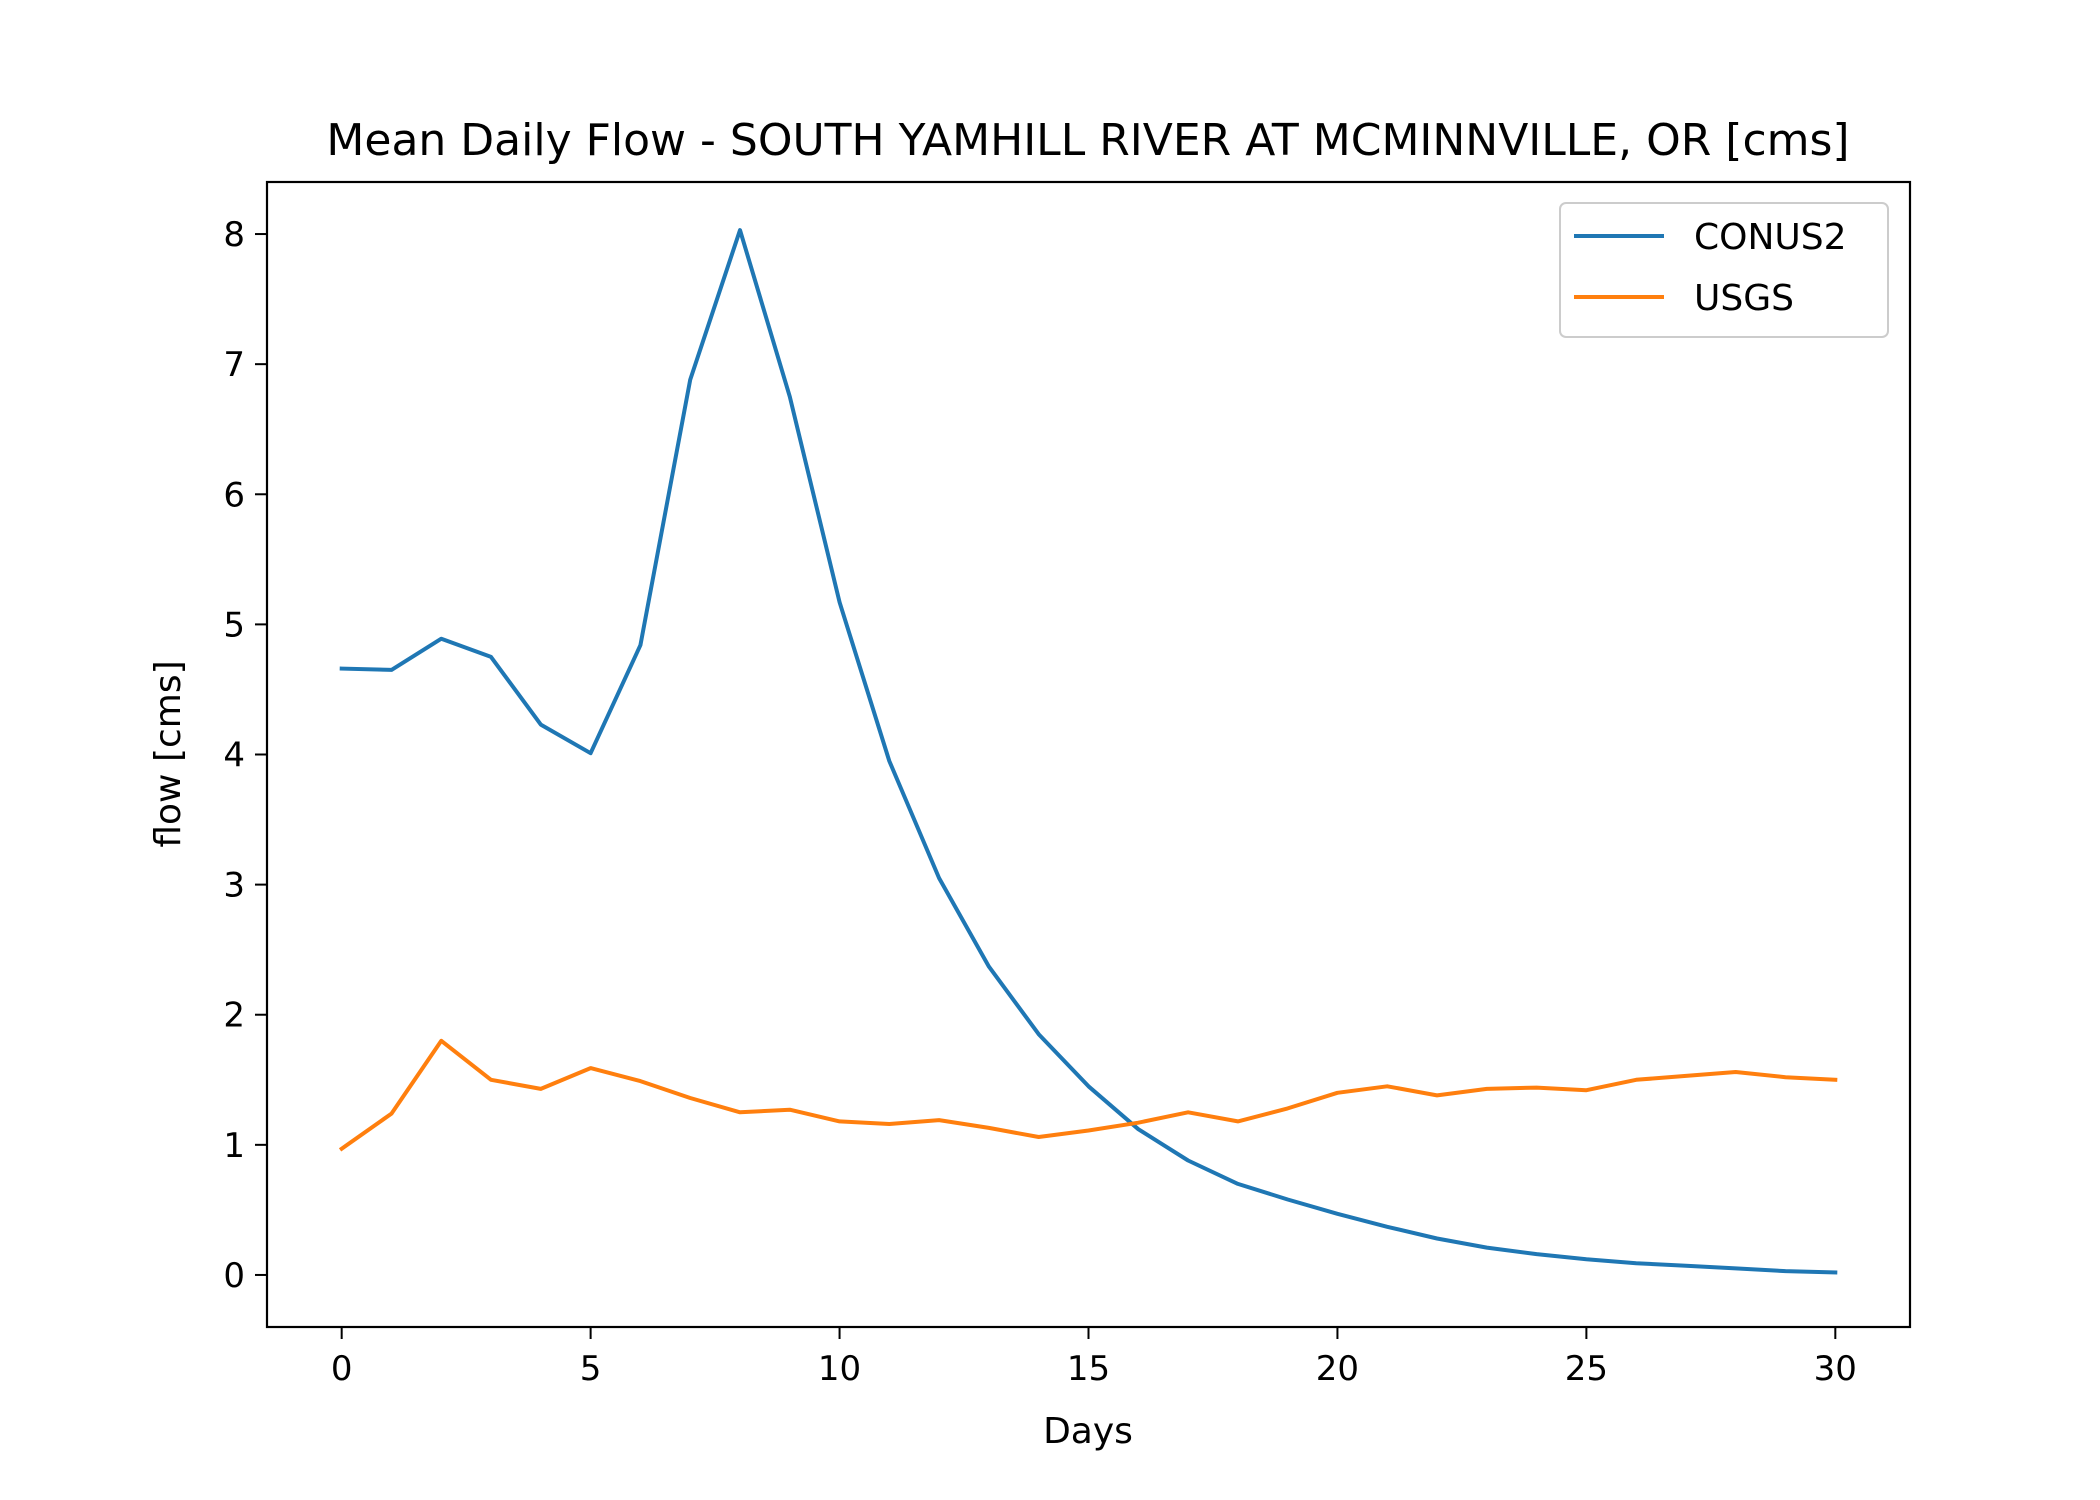 Image resolution: width=2100 pixels, height=1500 pixels. Describe the element at coordinates (234, 1276) in the screenshot. I see `y-tick-label: 0` at that location.